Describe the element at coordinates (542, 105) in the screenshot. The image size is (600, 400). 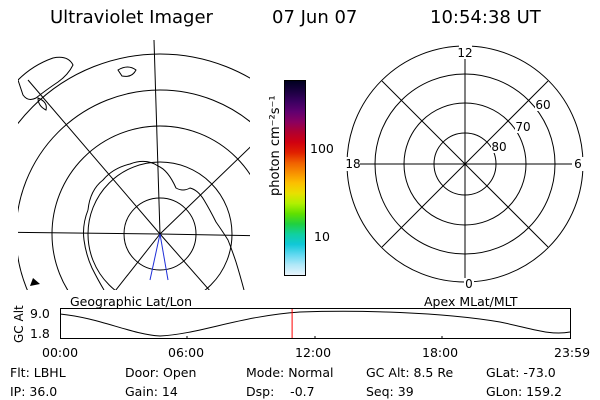
I see `mlat-label-60: 60` at that location.